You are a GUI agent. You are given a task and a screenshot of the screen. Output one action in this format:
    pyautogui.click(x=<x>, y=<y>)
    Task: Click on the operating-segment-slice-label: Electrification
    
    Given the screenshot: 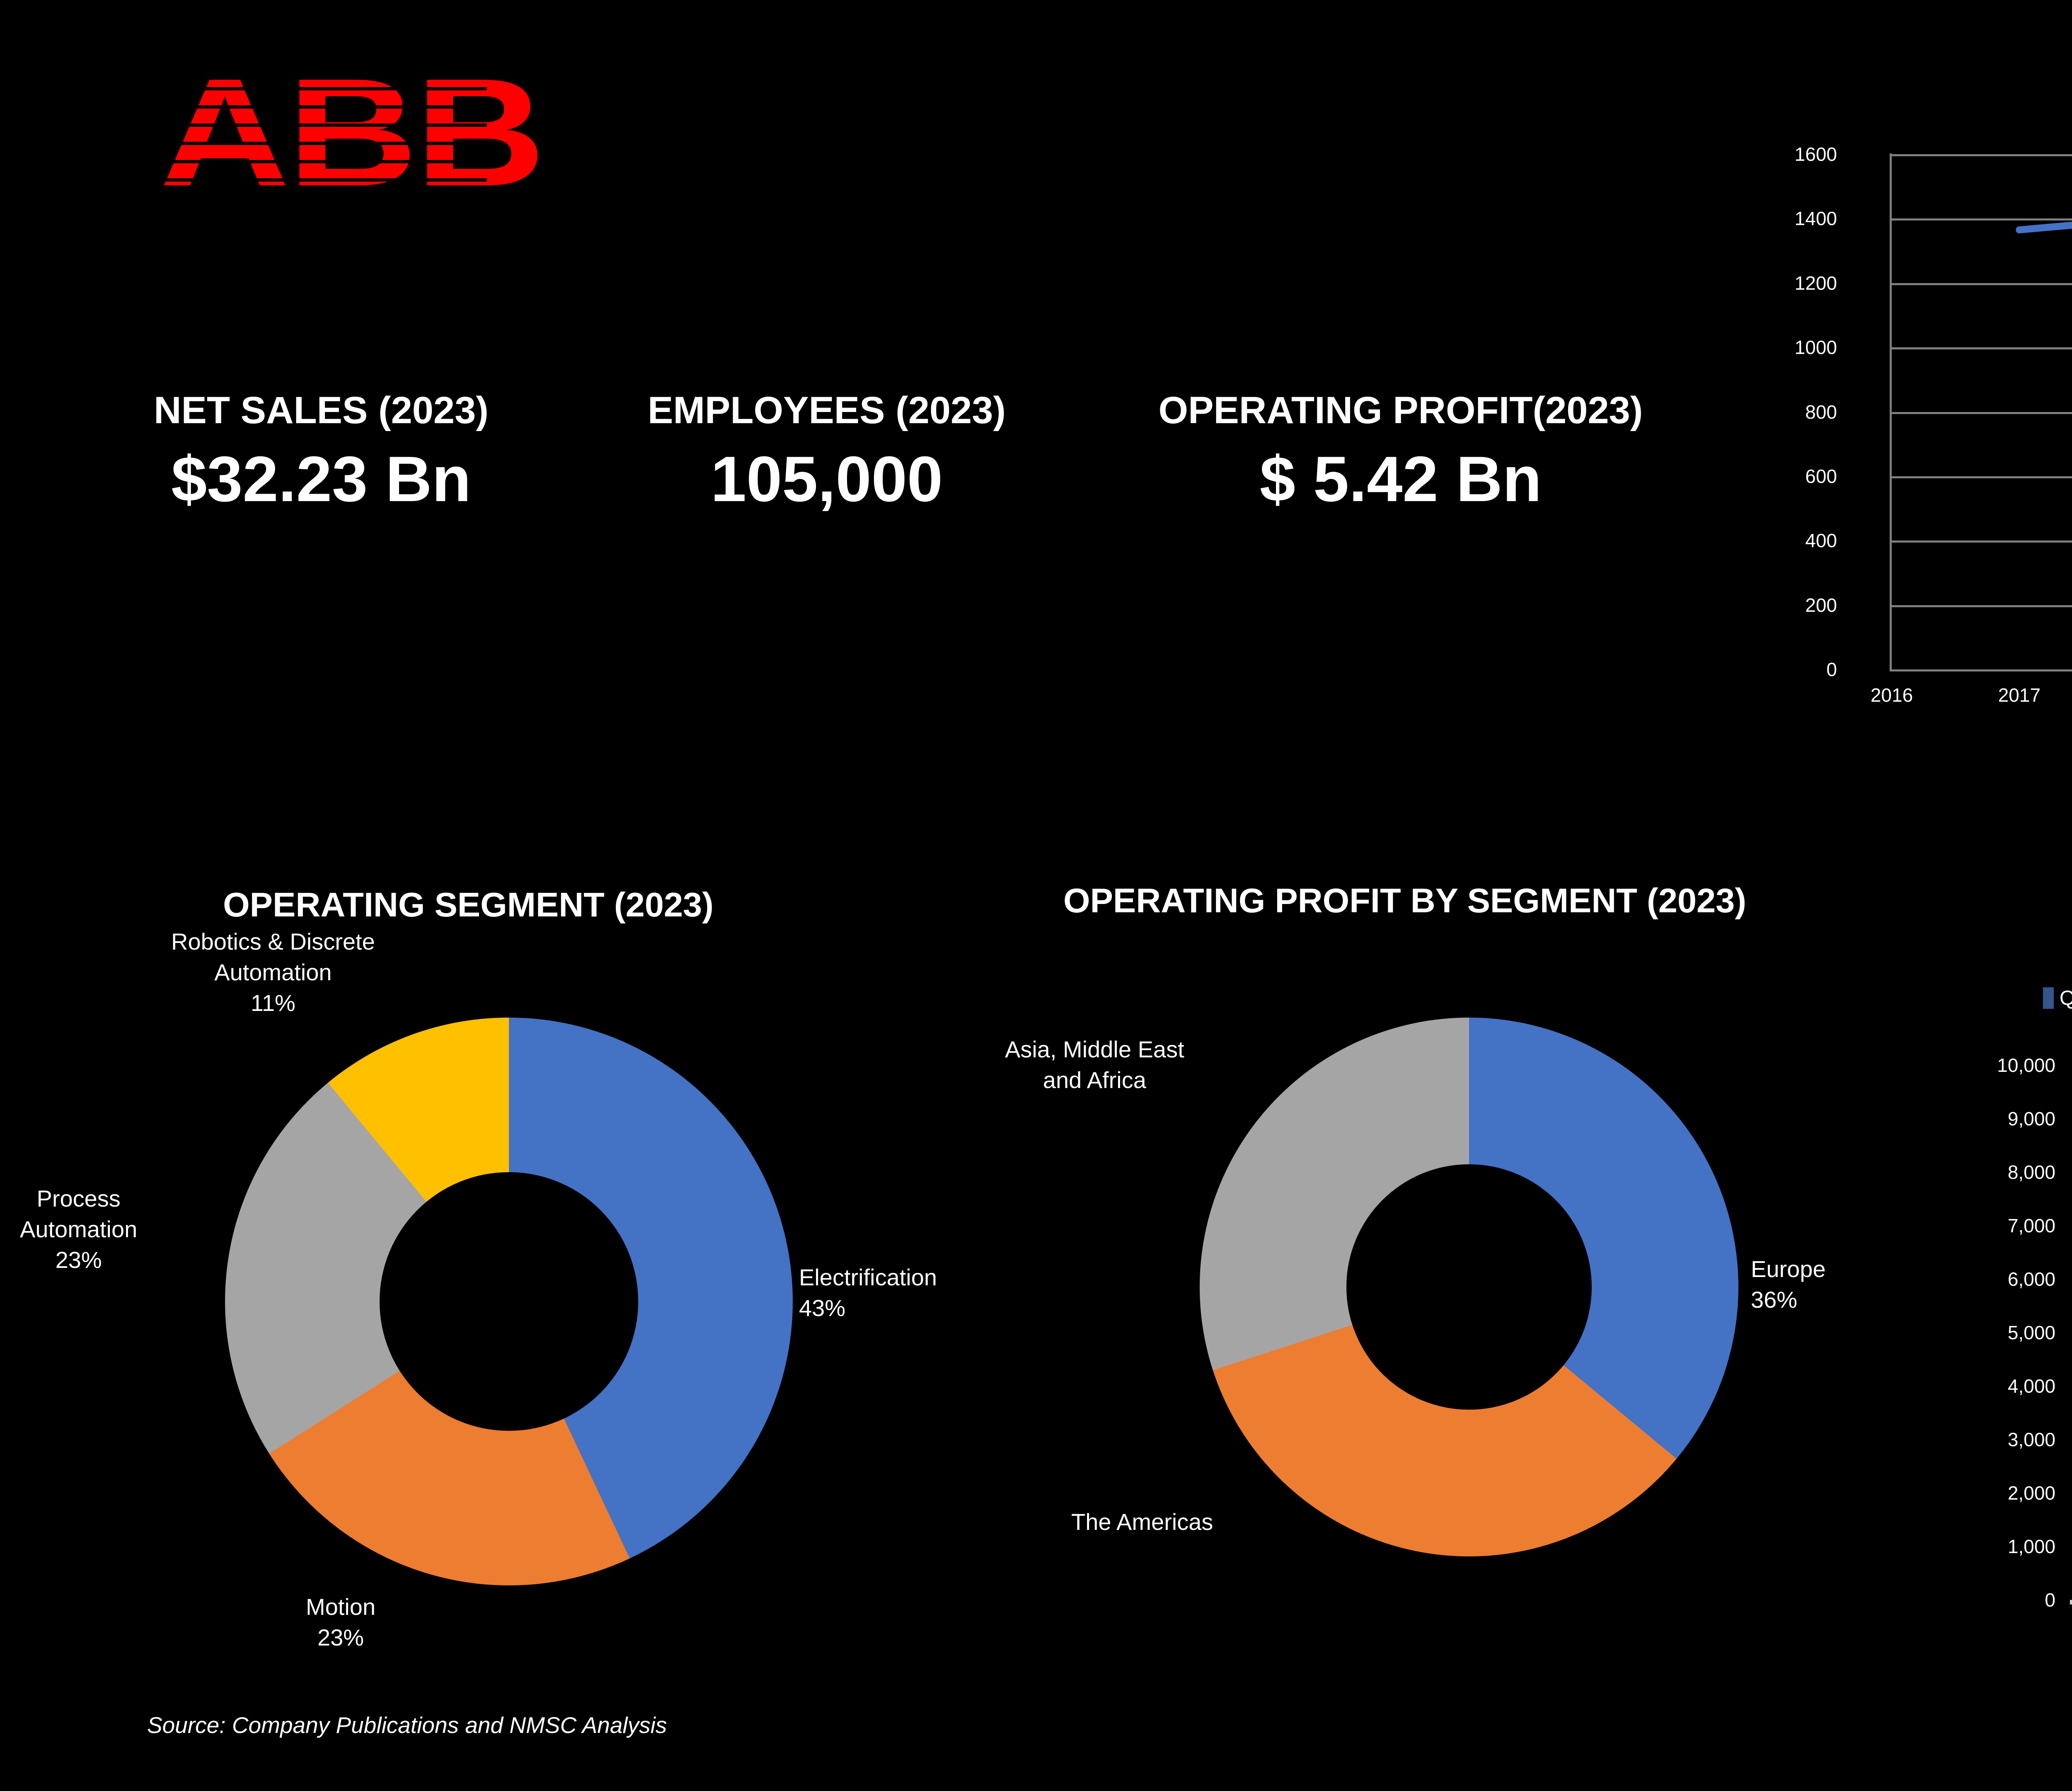 What is the action you would take?
    pyautogui.click(x=868, y=1277)
    